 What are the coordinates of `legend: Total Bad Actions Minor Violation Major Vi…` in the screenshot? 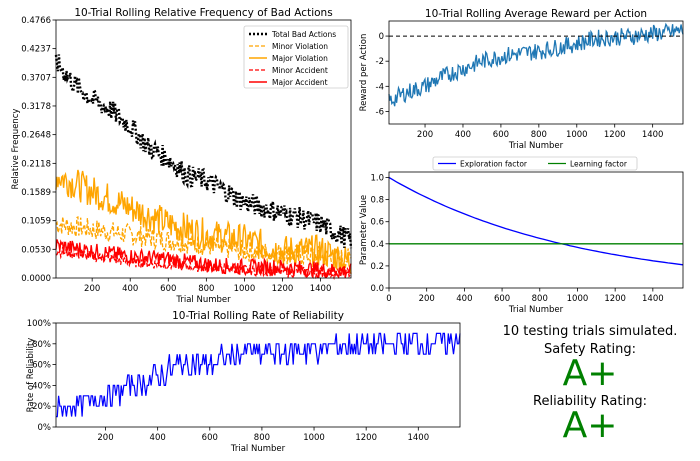 It's located at (296, 57).